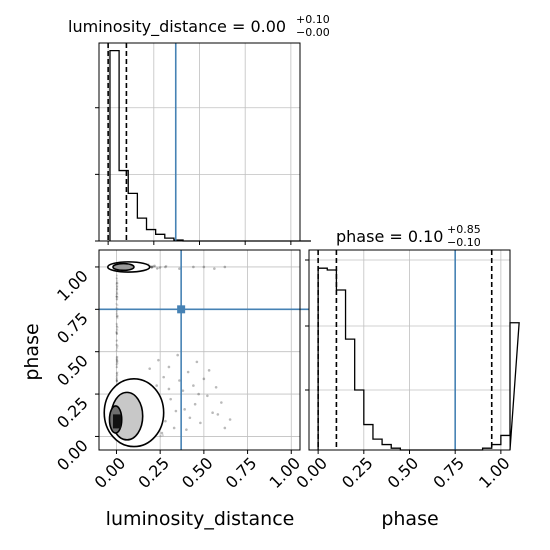  I want to click on joint-ytick-label-2: 0.50, so click(72, 370).